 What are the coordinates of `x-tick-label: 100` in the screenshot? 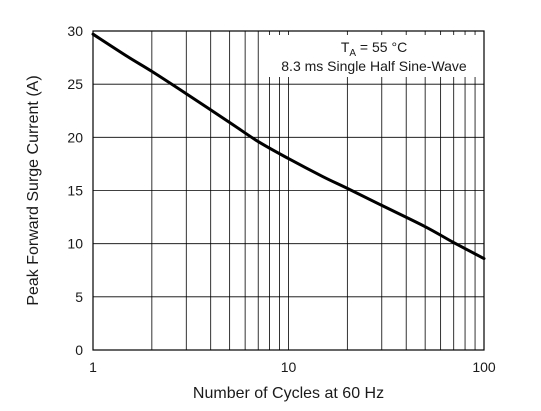 It's located at (484, 367).